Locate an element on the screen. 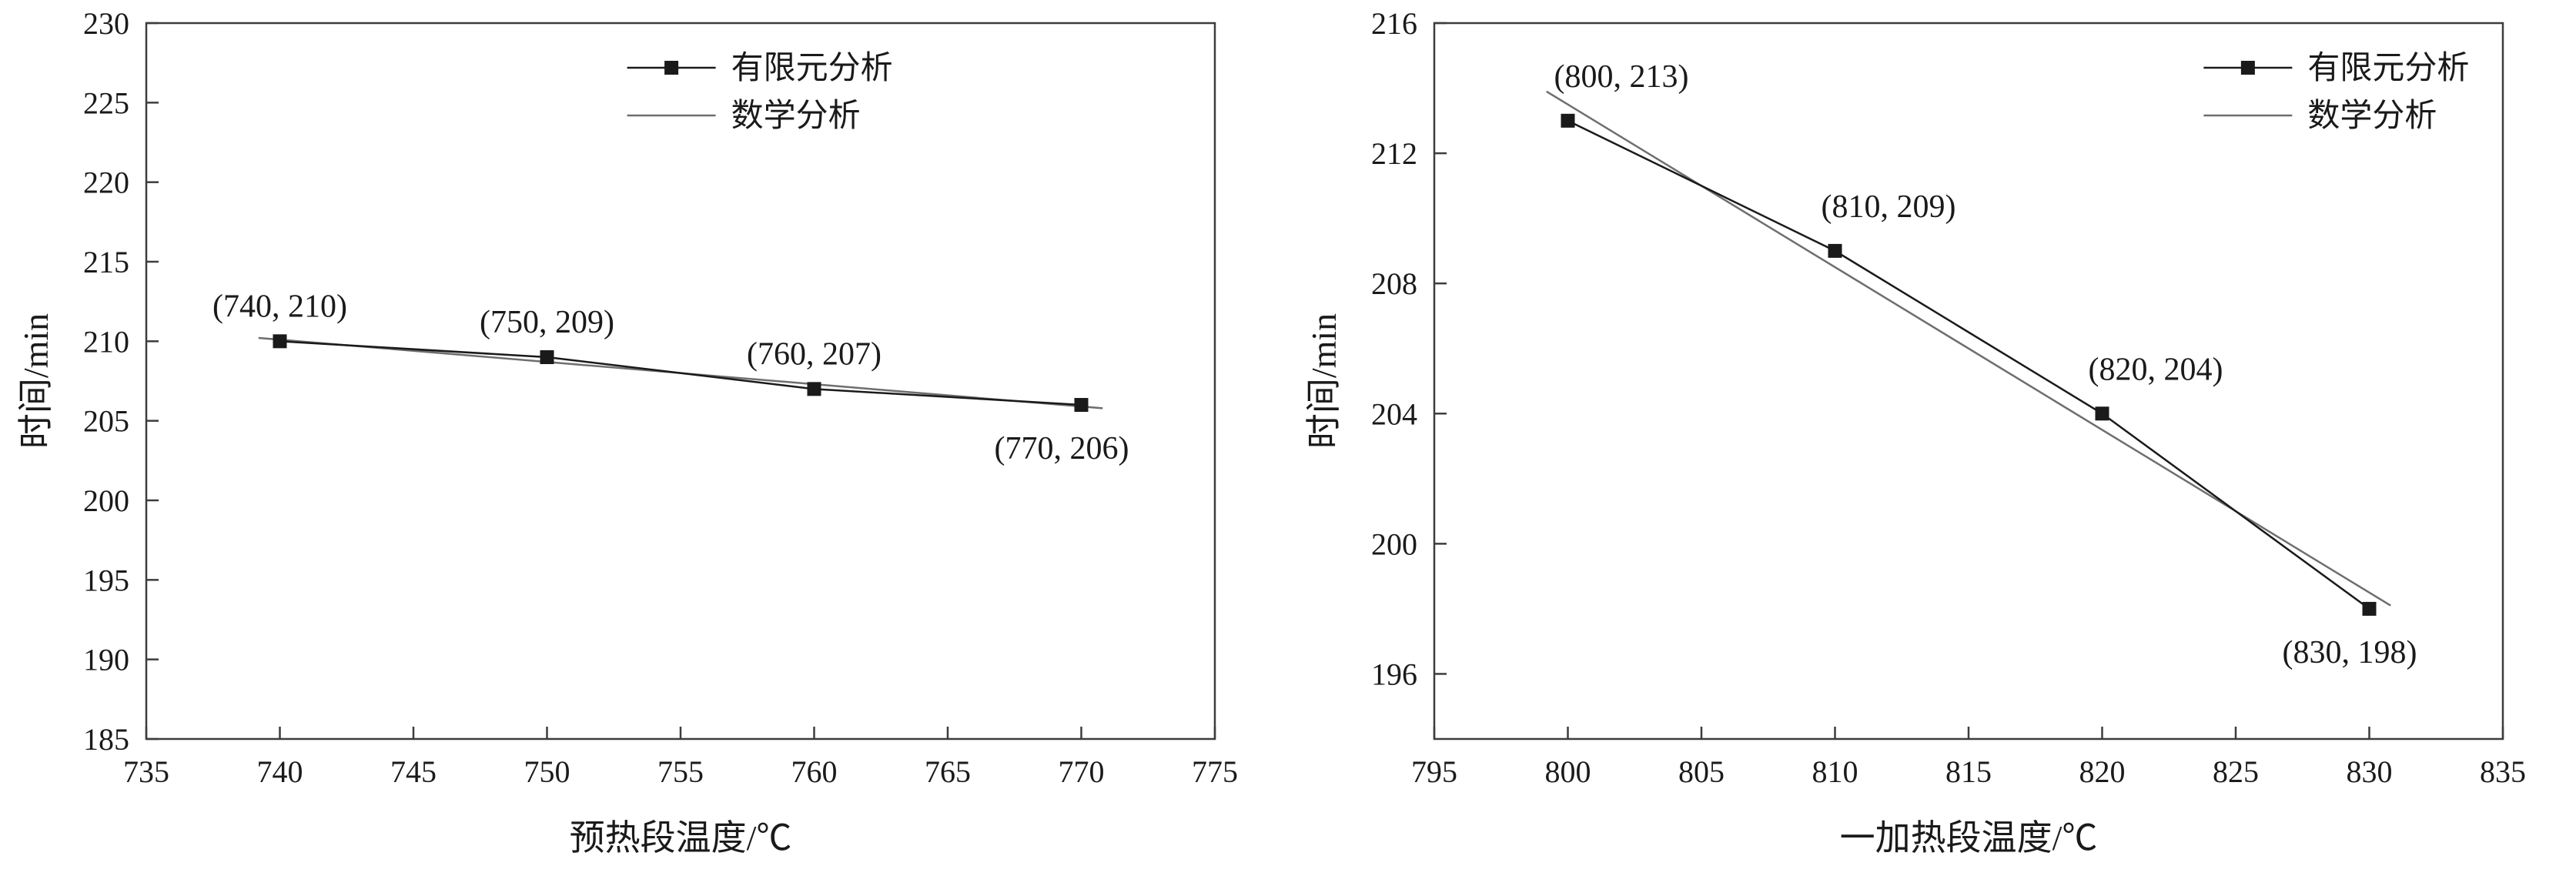 The width and height of the screenshot is (2576, 886). x-tick-label: 830 is located at coordinates (2370, 772).